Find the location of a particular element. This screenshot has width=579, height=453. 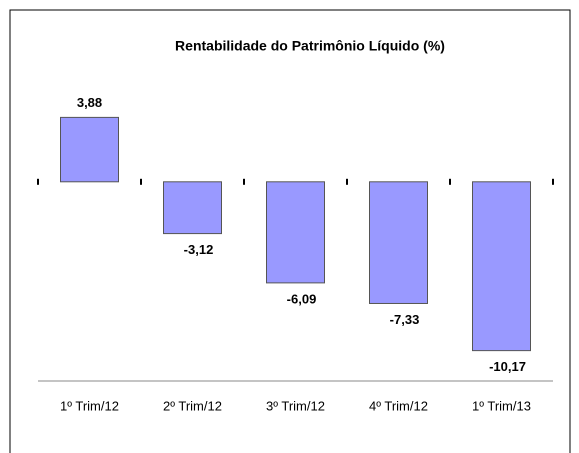

value-label: -6,09 is located at coordinates (302, 298).